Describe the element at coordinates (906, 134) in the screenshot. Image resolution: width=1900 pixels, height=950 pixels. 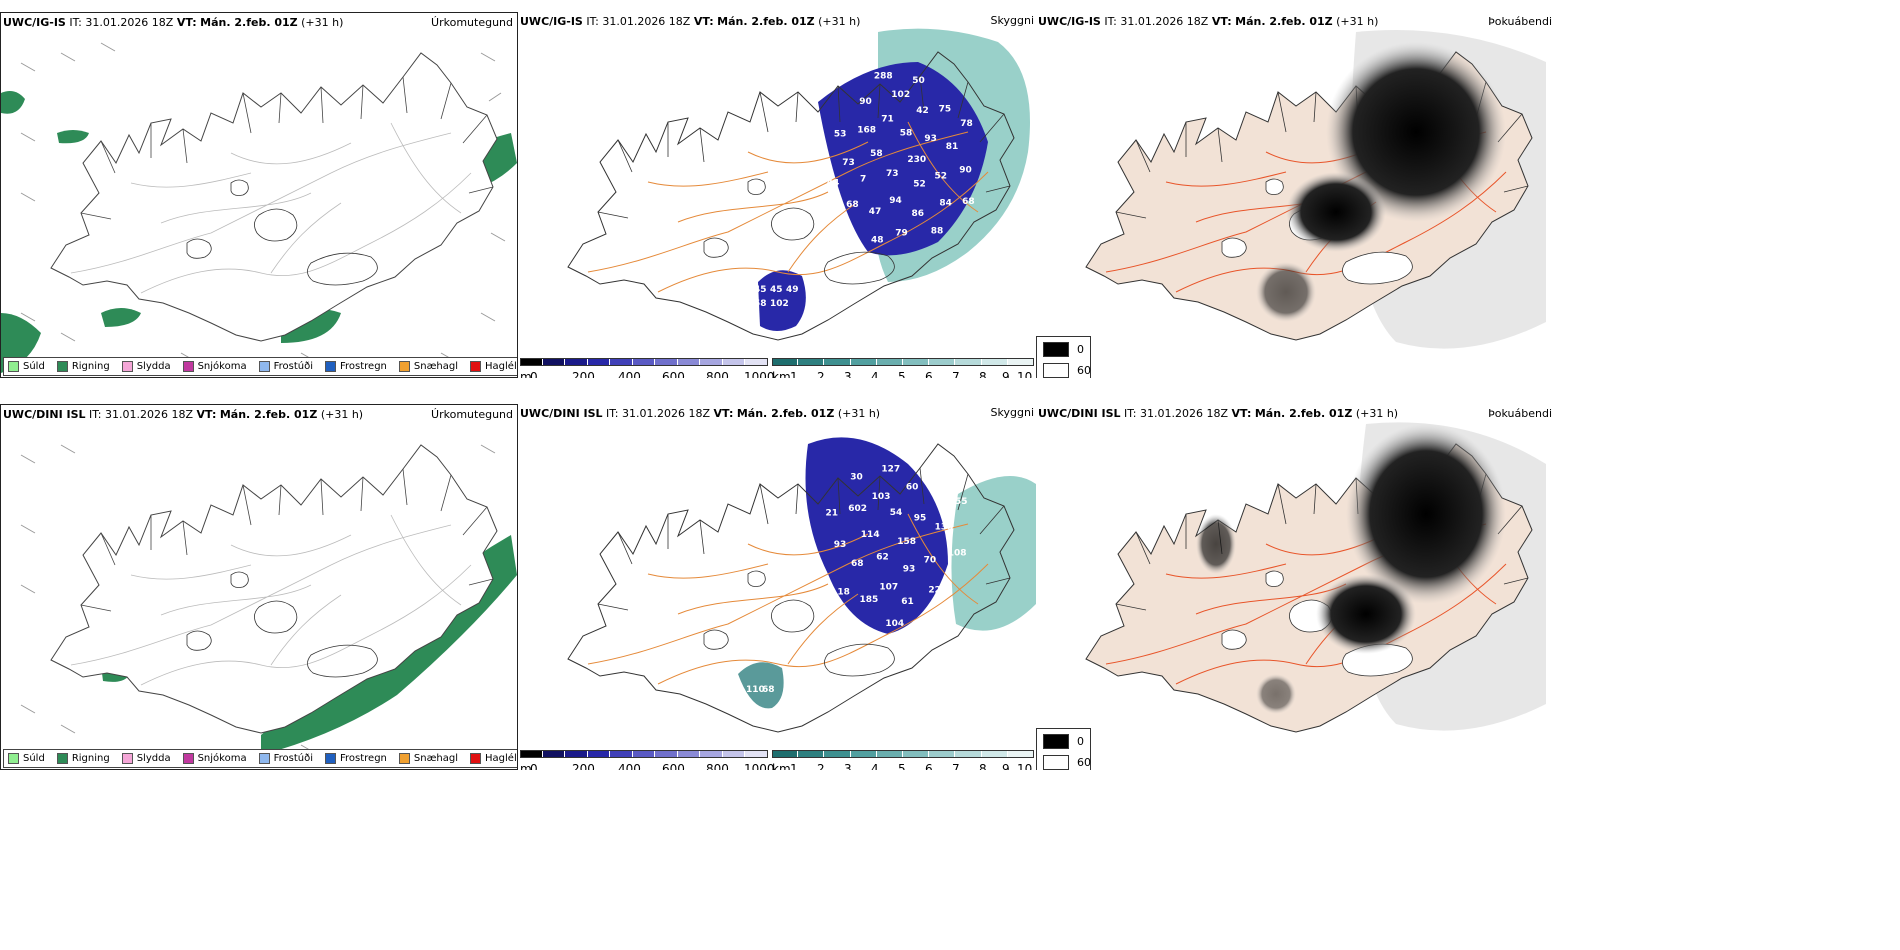
I see `visibility-value-label: 58` at that location.